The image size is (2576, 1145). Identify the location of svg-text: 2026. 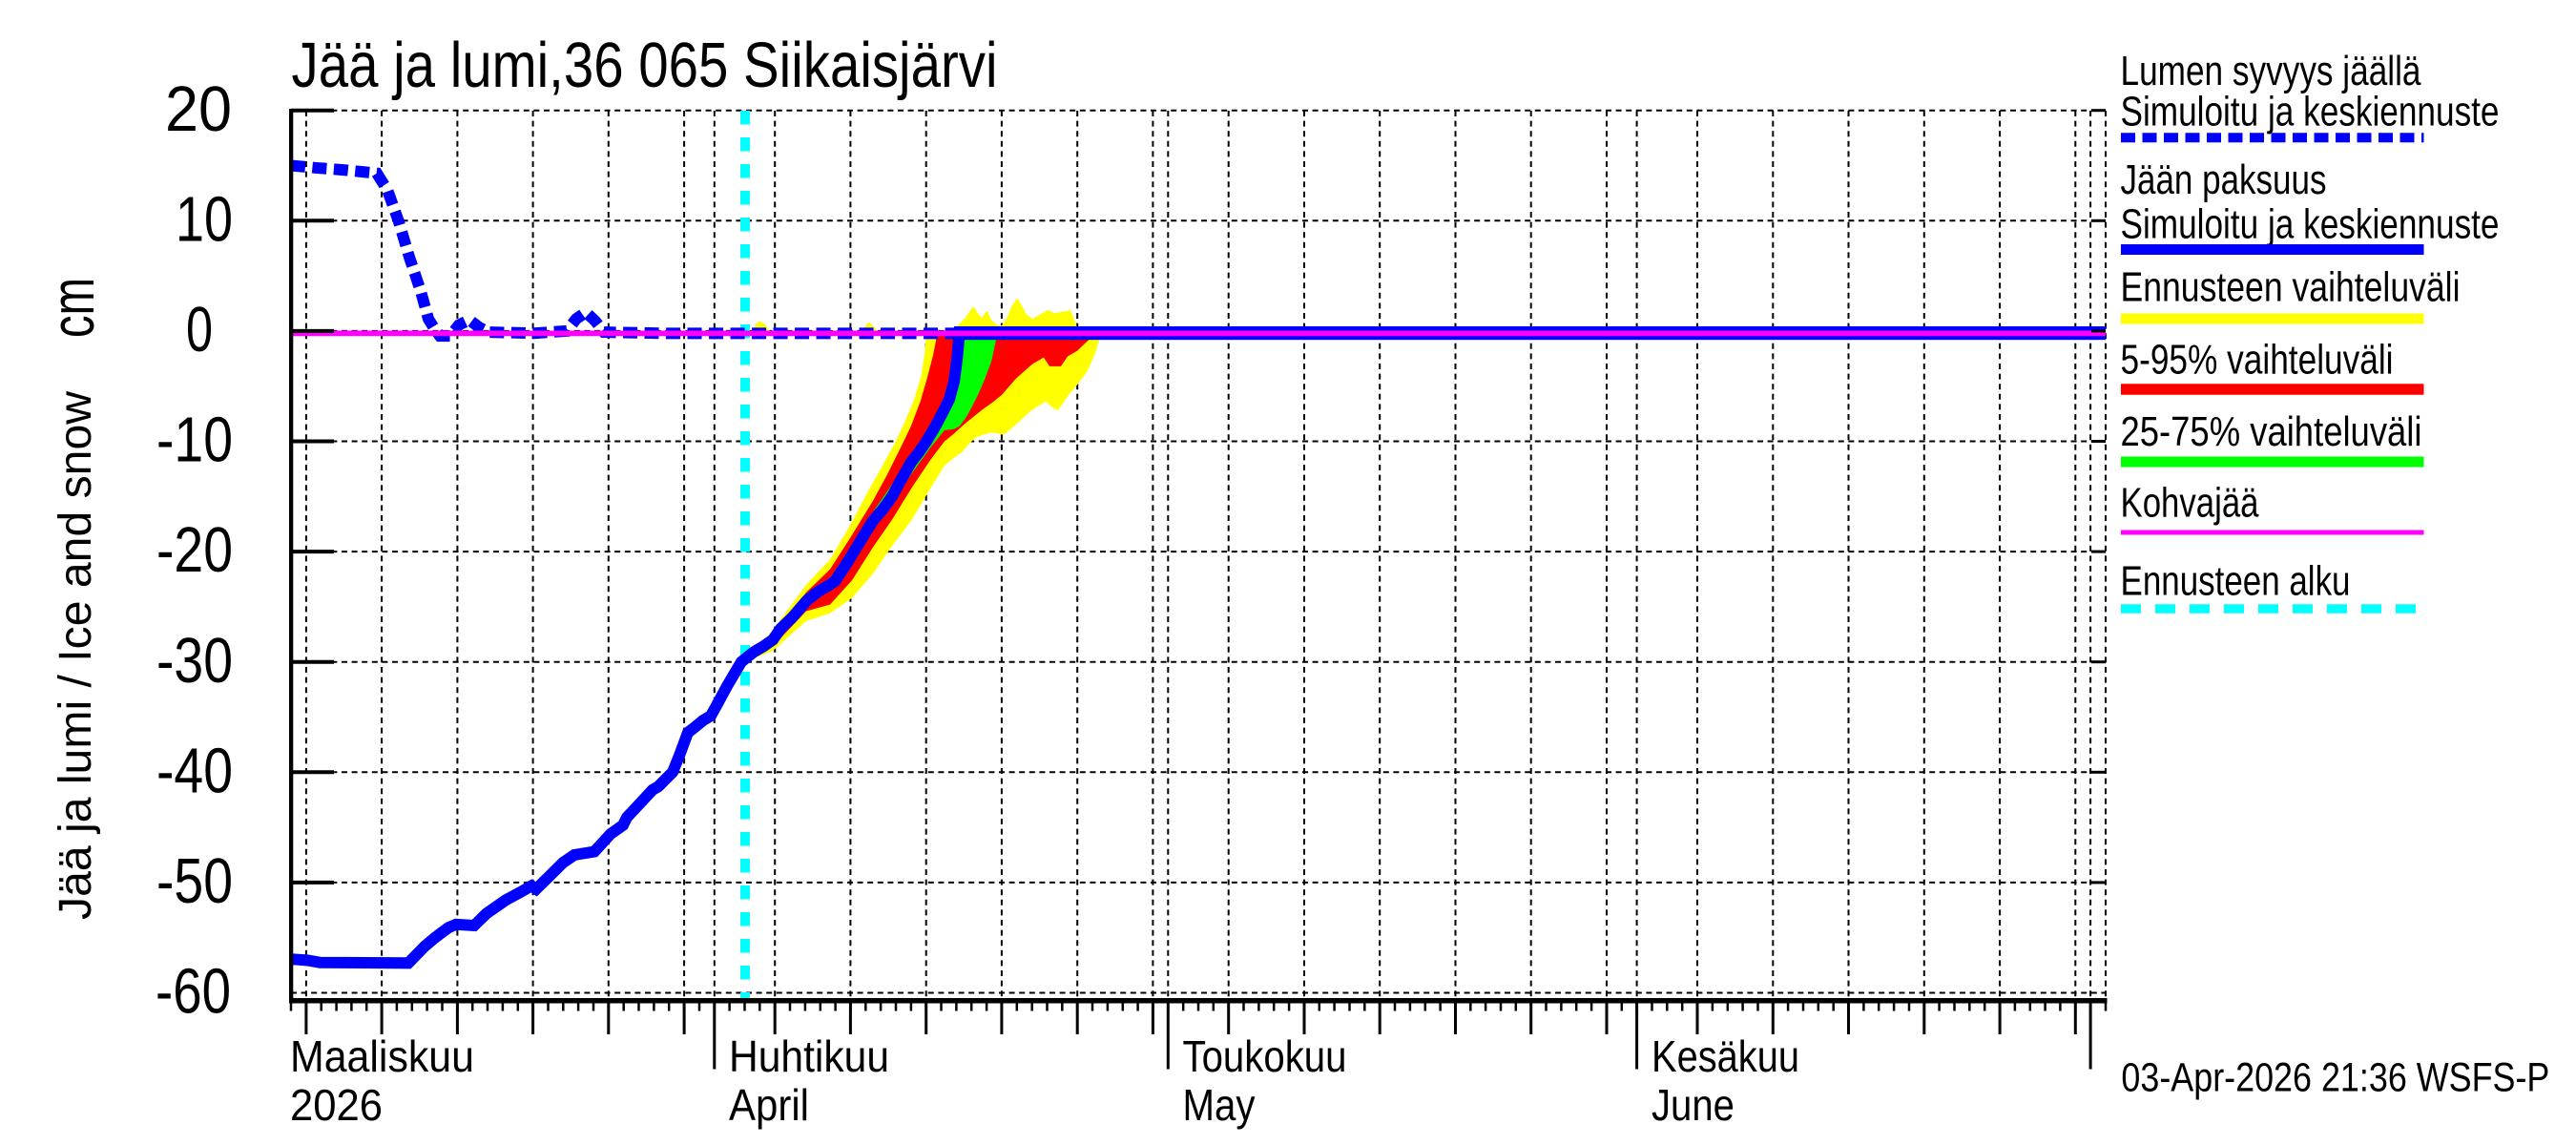
(336, 1105).